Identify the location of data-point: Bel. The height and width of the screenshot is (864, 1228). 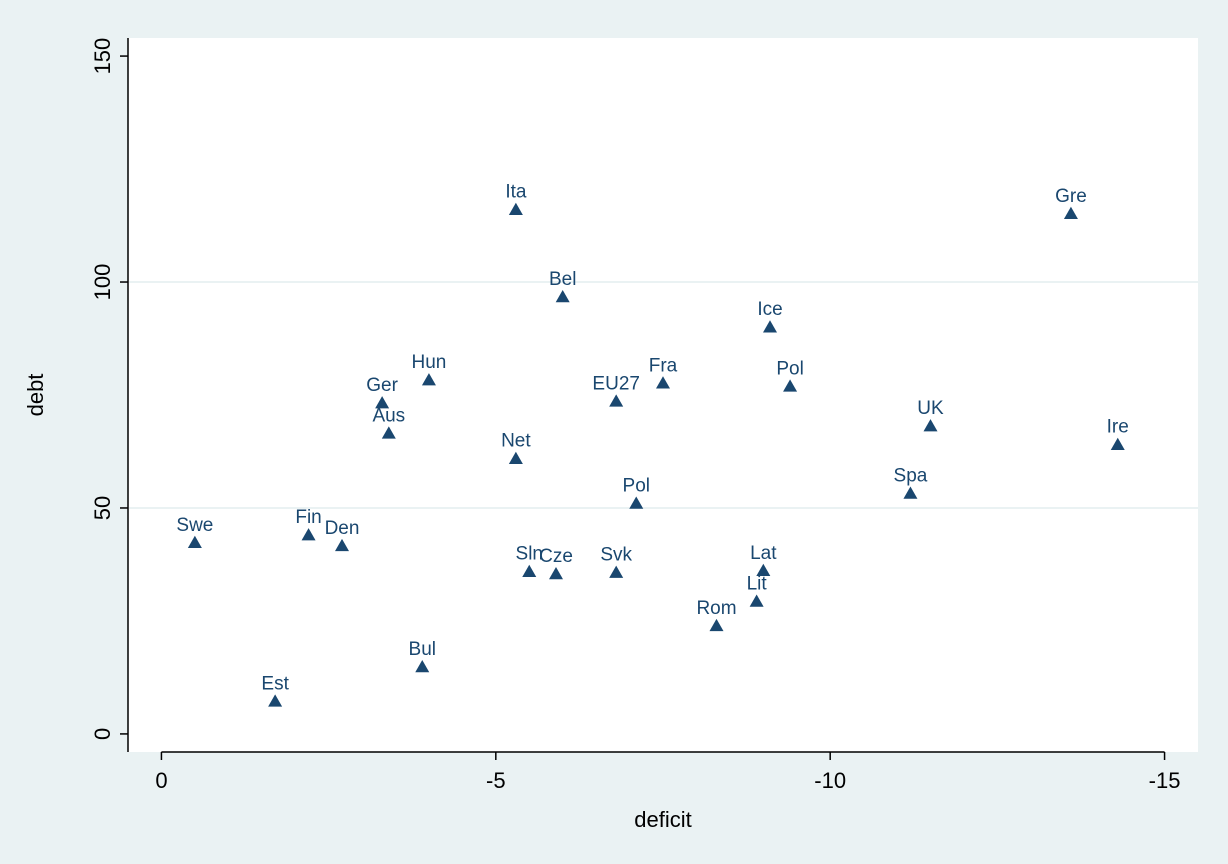
(562, 286).